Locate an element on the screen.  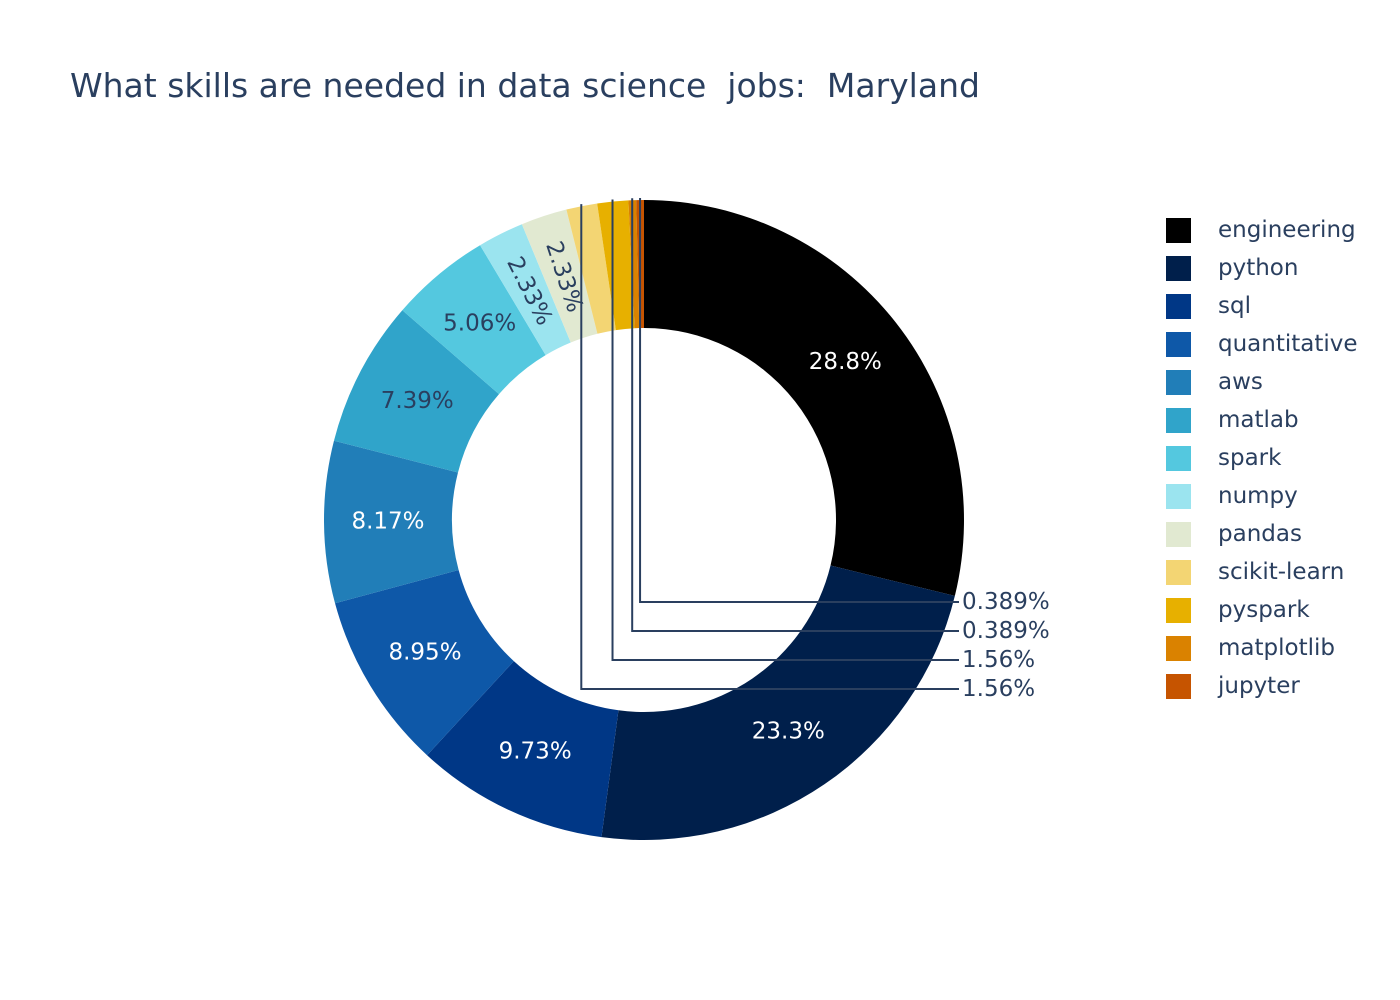
legend-item-spark: spark is located at coordinates (1276, 461).